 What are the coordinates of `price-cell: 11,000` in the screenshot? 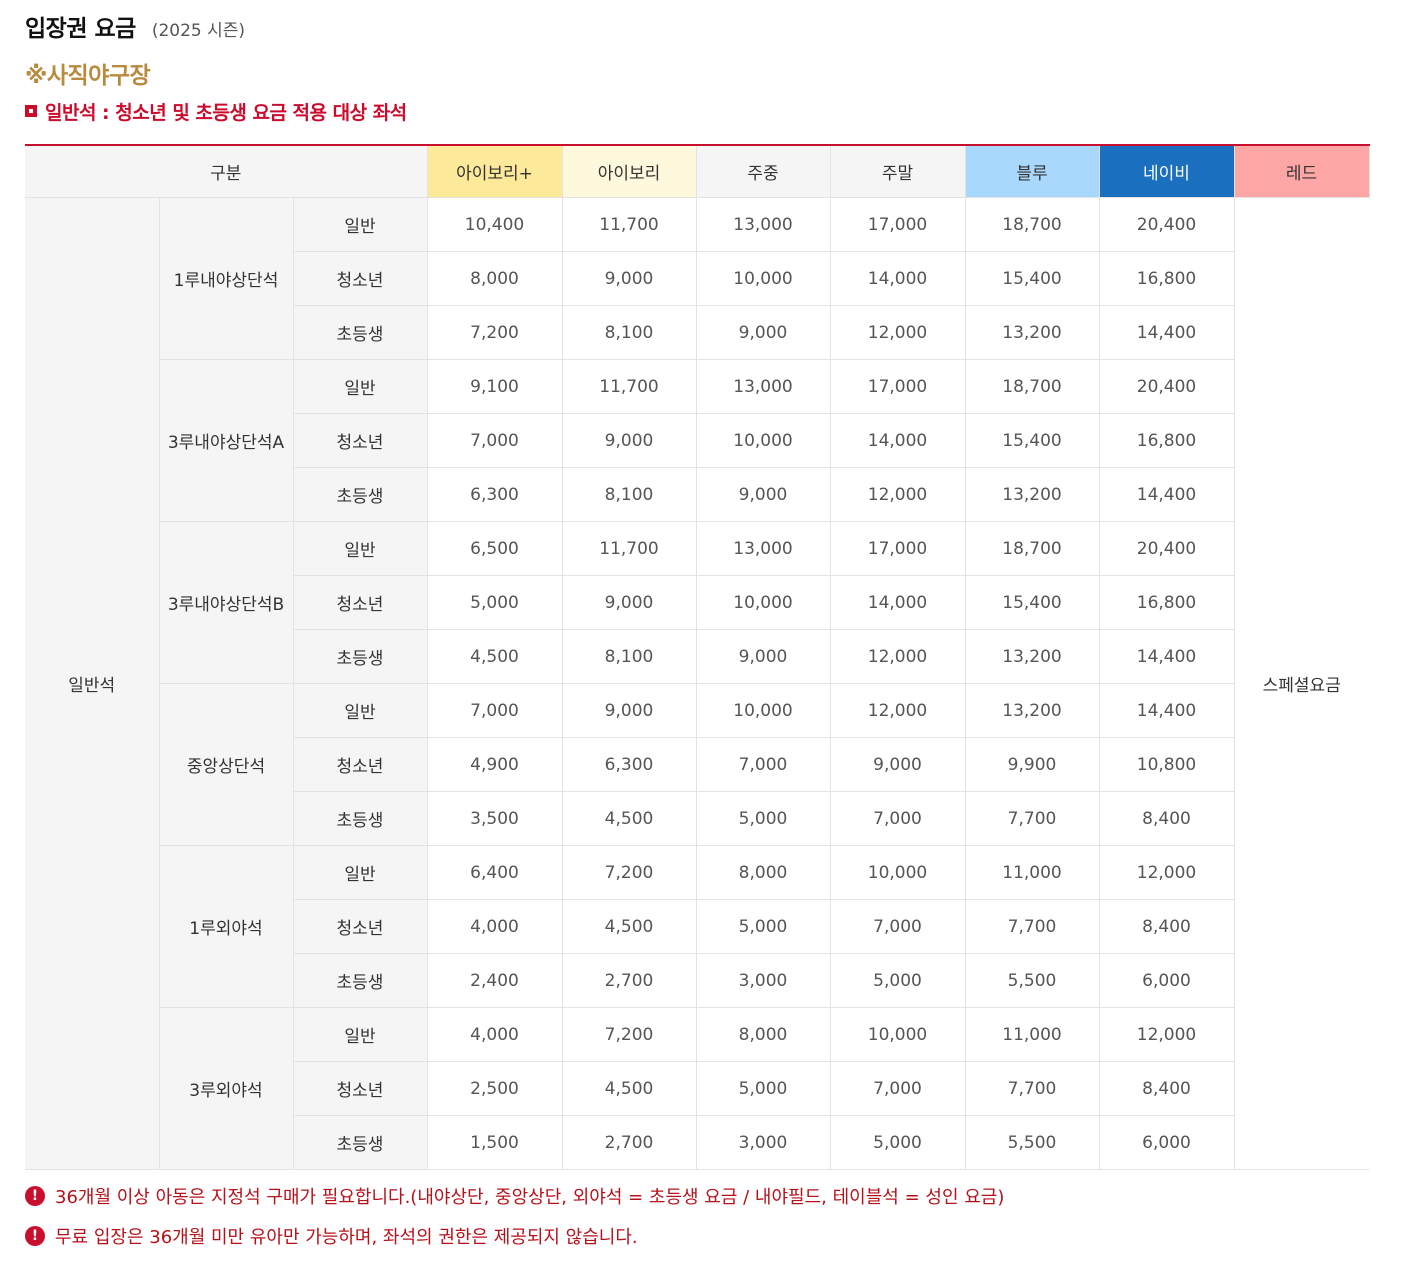 It's located at (1032, 872).